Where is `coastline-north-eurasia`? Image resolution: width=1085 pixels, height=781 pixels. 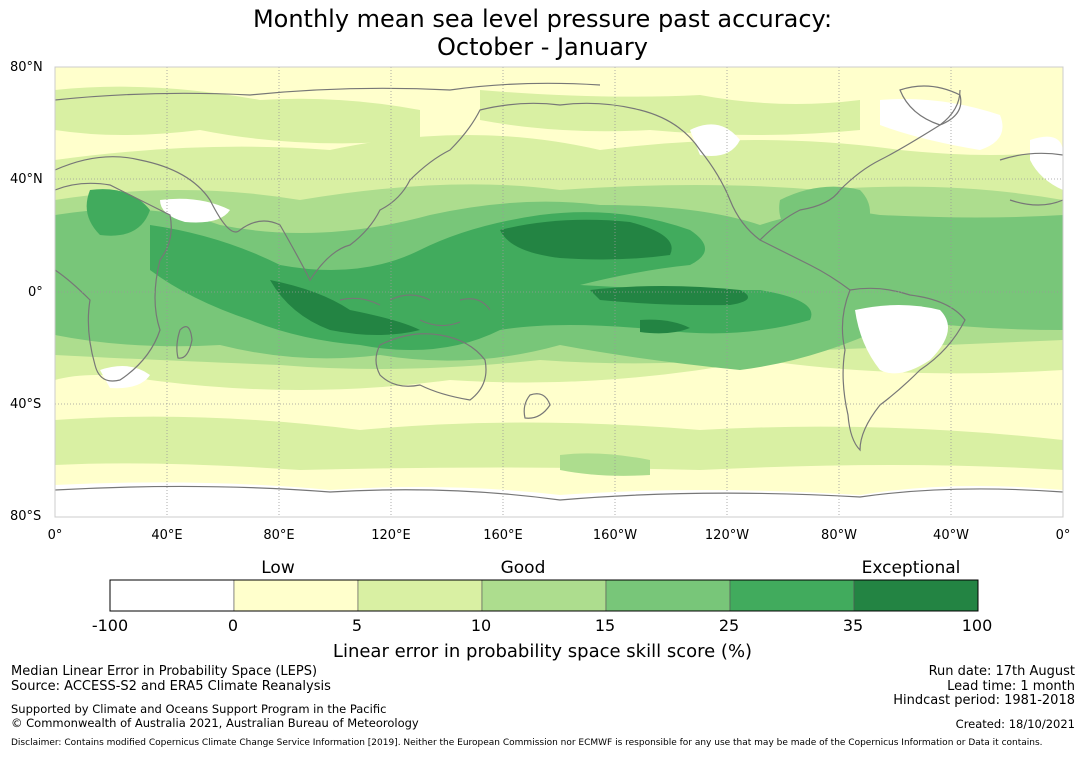
coastline-north-eurasia is located at coordinates (328, 91).